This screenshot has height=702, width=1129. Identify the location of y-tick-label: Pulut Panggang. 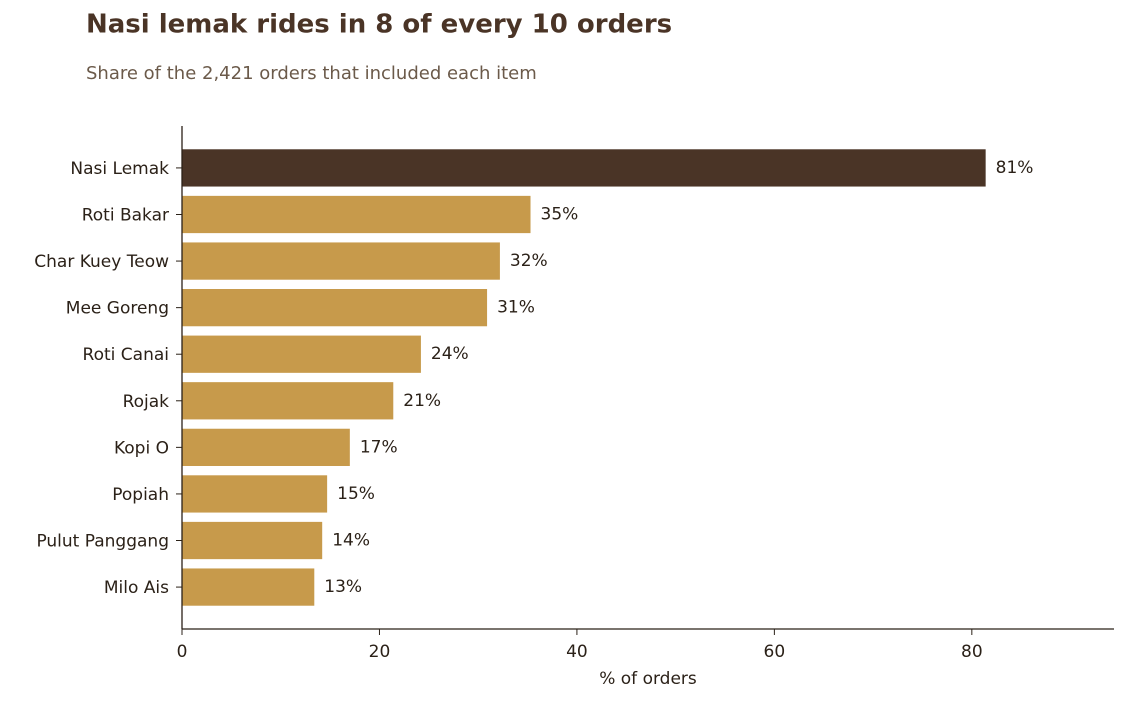
(102, 542).